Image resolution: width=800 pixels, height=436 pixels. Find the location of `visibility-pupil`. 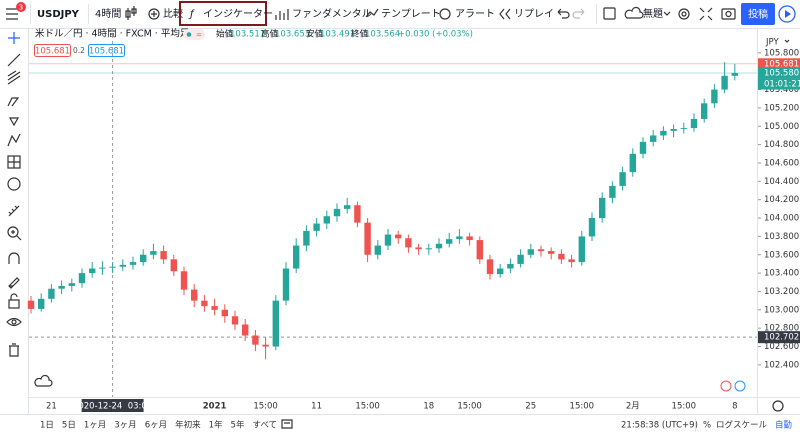

visibility-pupil is located at coordinates (14, 322).